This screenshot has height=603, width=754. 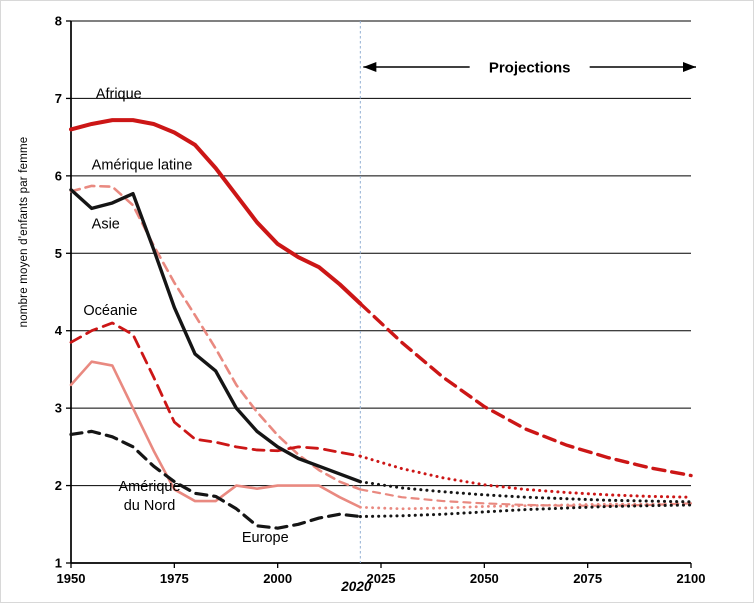 I want to click on series-projection-amerique-du-nord, so click(x=525, y=506).